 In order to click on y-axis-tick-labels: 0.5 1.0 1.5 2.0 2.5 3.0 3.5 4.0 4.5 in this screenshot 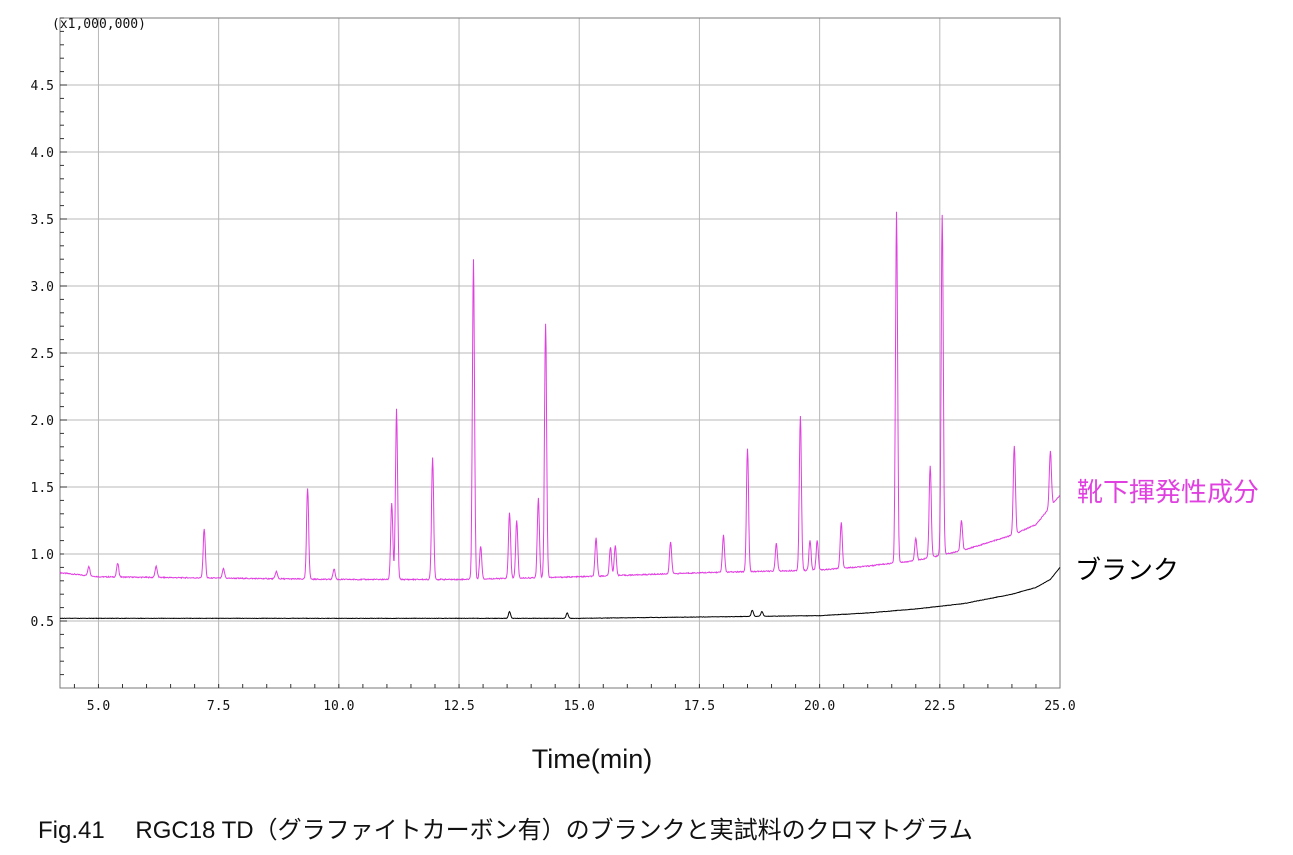, I will do `click(42, 354)`.